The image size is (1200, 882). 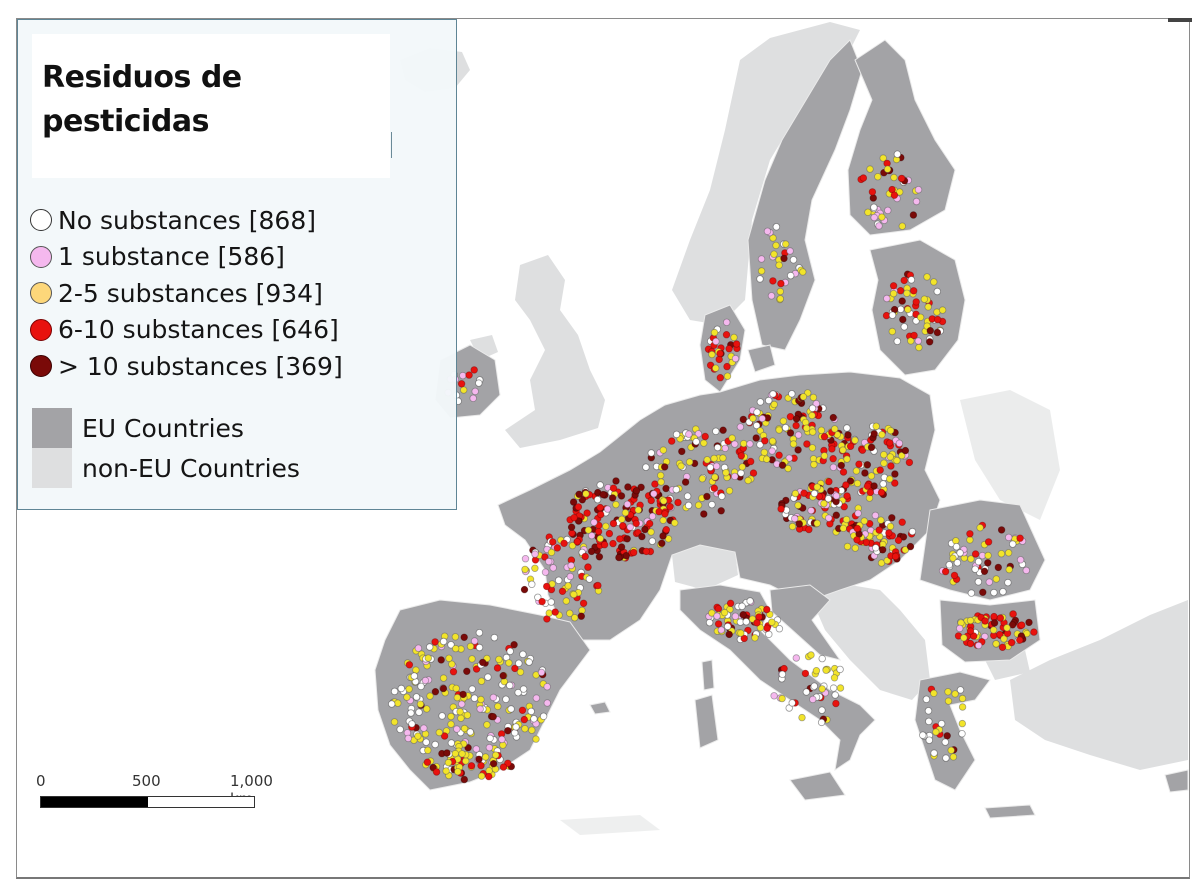 I want to click on legend-item-no-substances: No substances [868], so click(x=186, y=220).